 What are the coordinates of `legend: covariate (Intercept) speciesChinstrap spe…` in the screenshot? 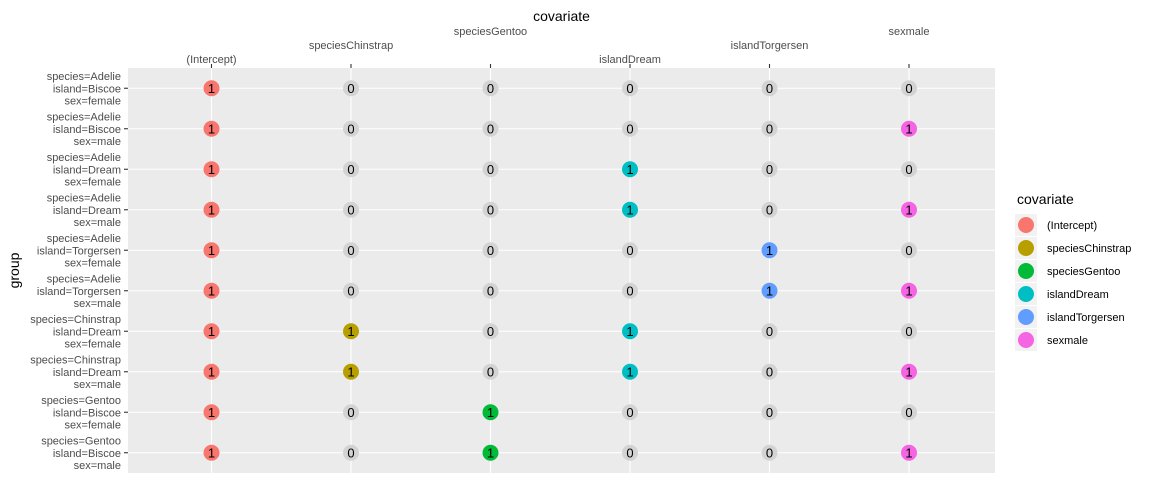 It's located at (1073, 271).